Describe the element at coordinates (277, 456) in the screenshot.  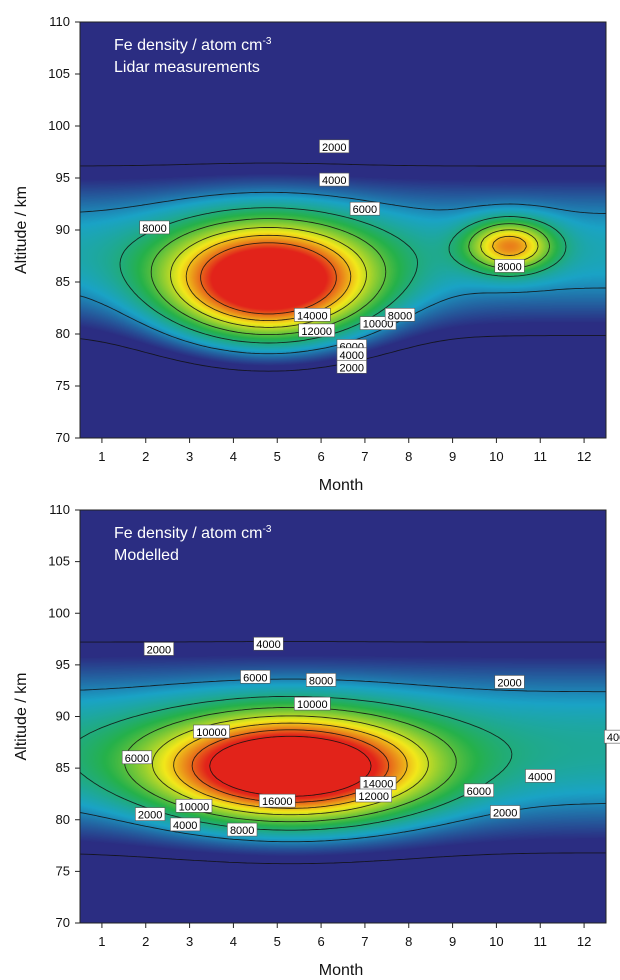
I see `lidar-x-tick-label: 5` at that location.